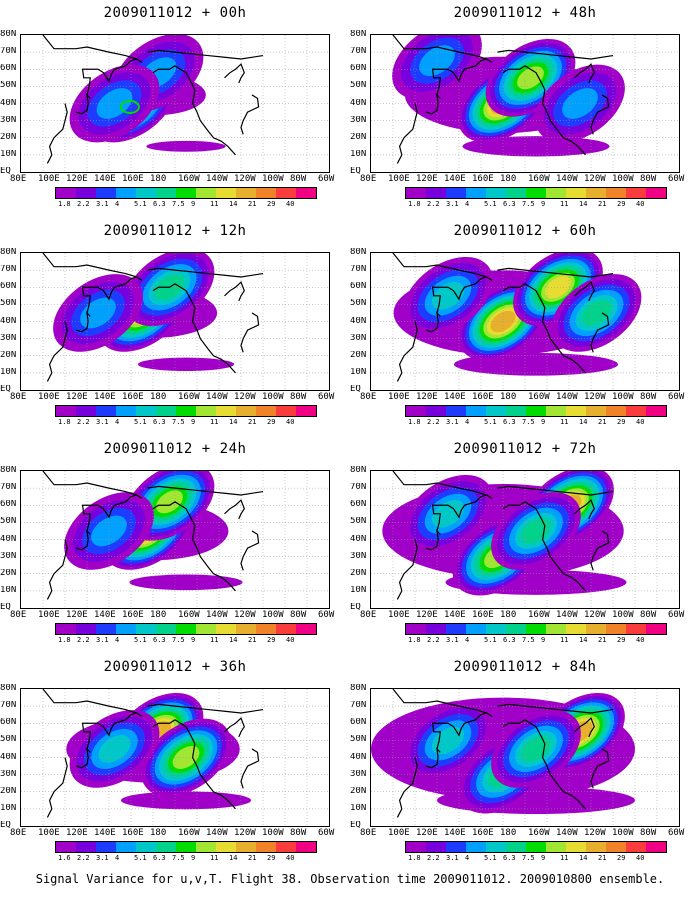 The image size is (700, 900). Describe the element at coordinates (77, 179) in the screenshot. I see `lon-tick-label: 120E` at that location.